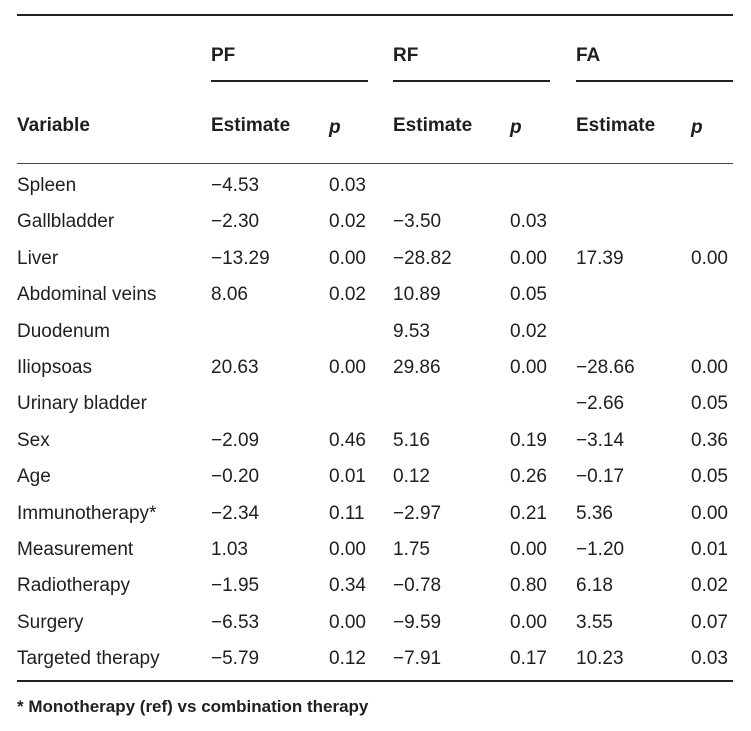 This screenshot has width=751, height=731. I want to click on cell-pf-estimate: −5.79, so click(235, 659).